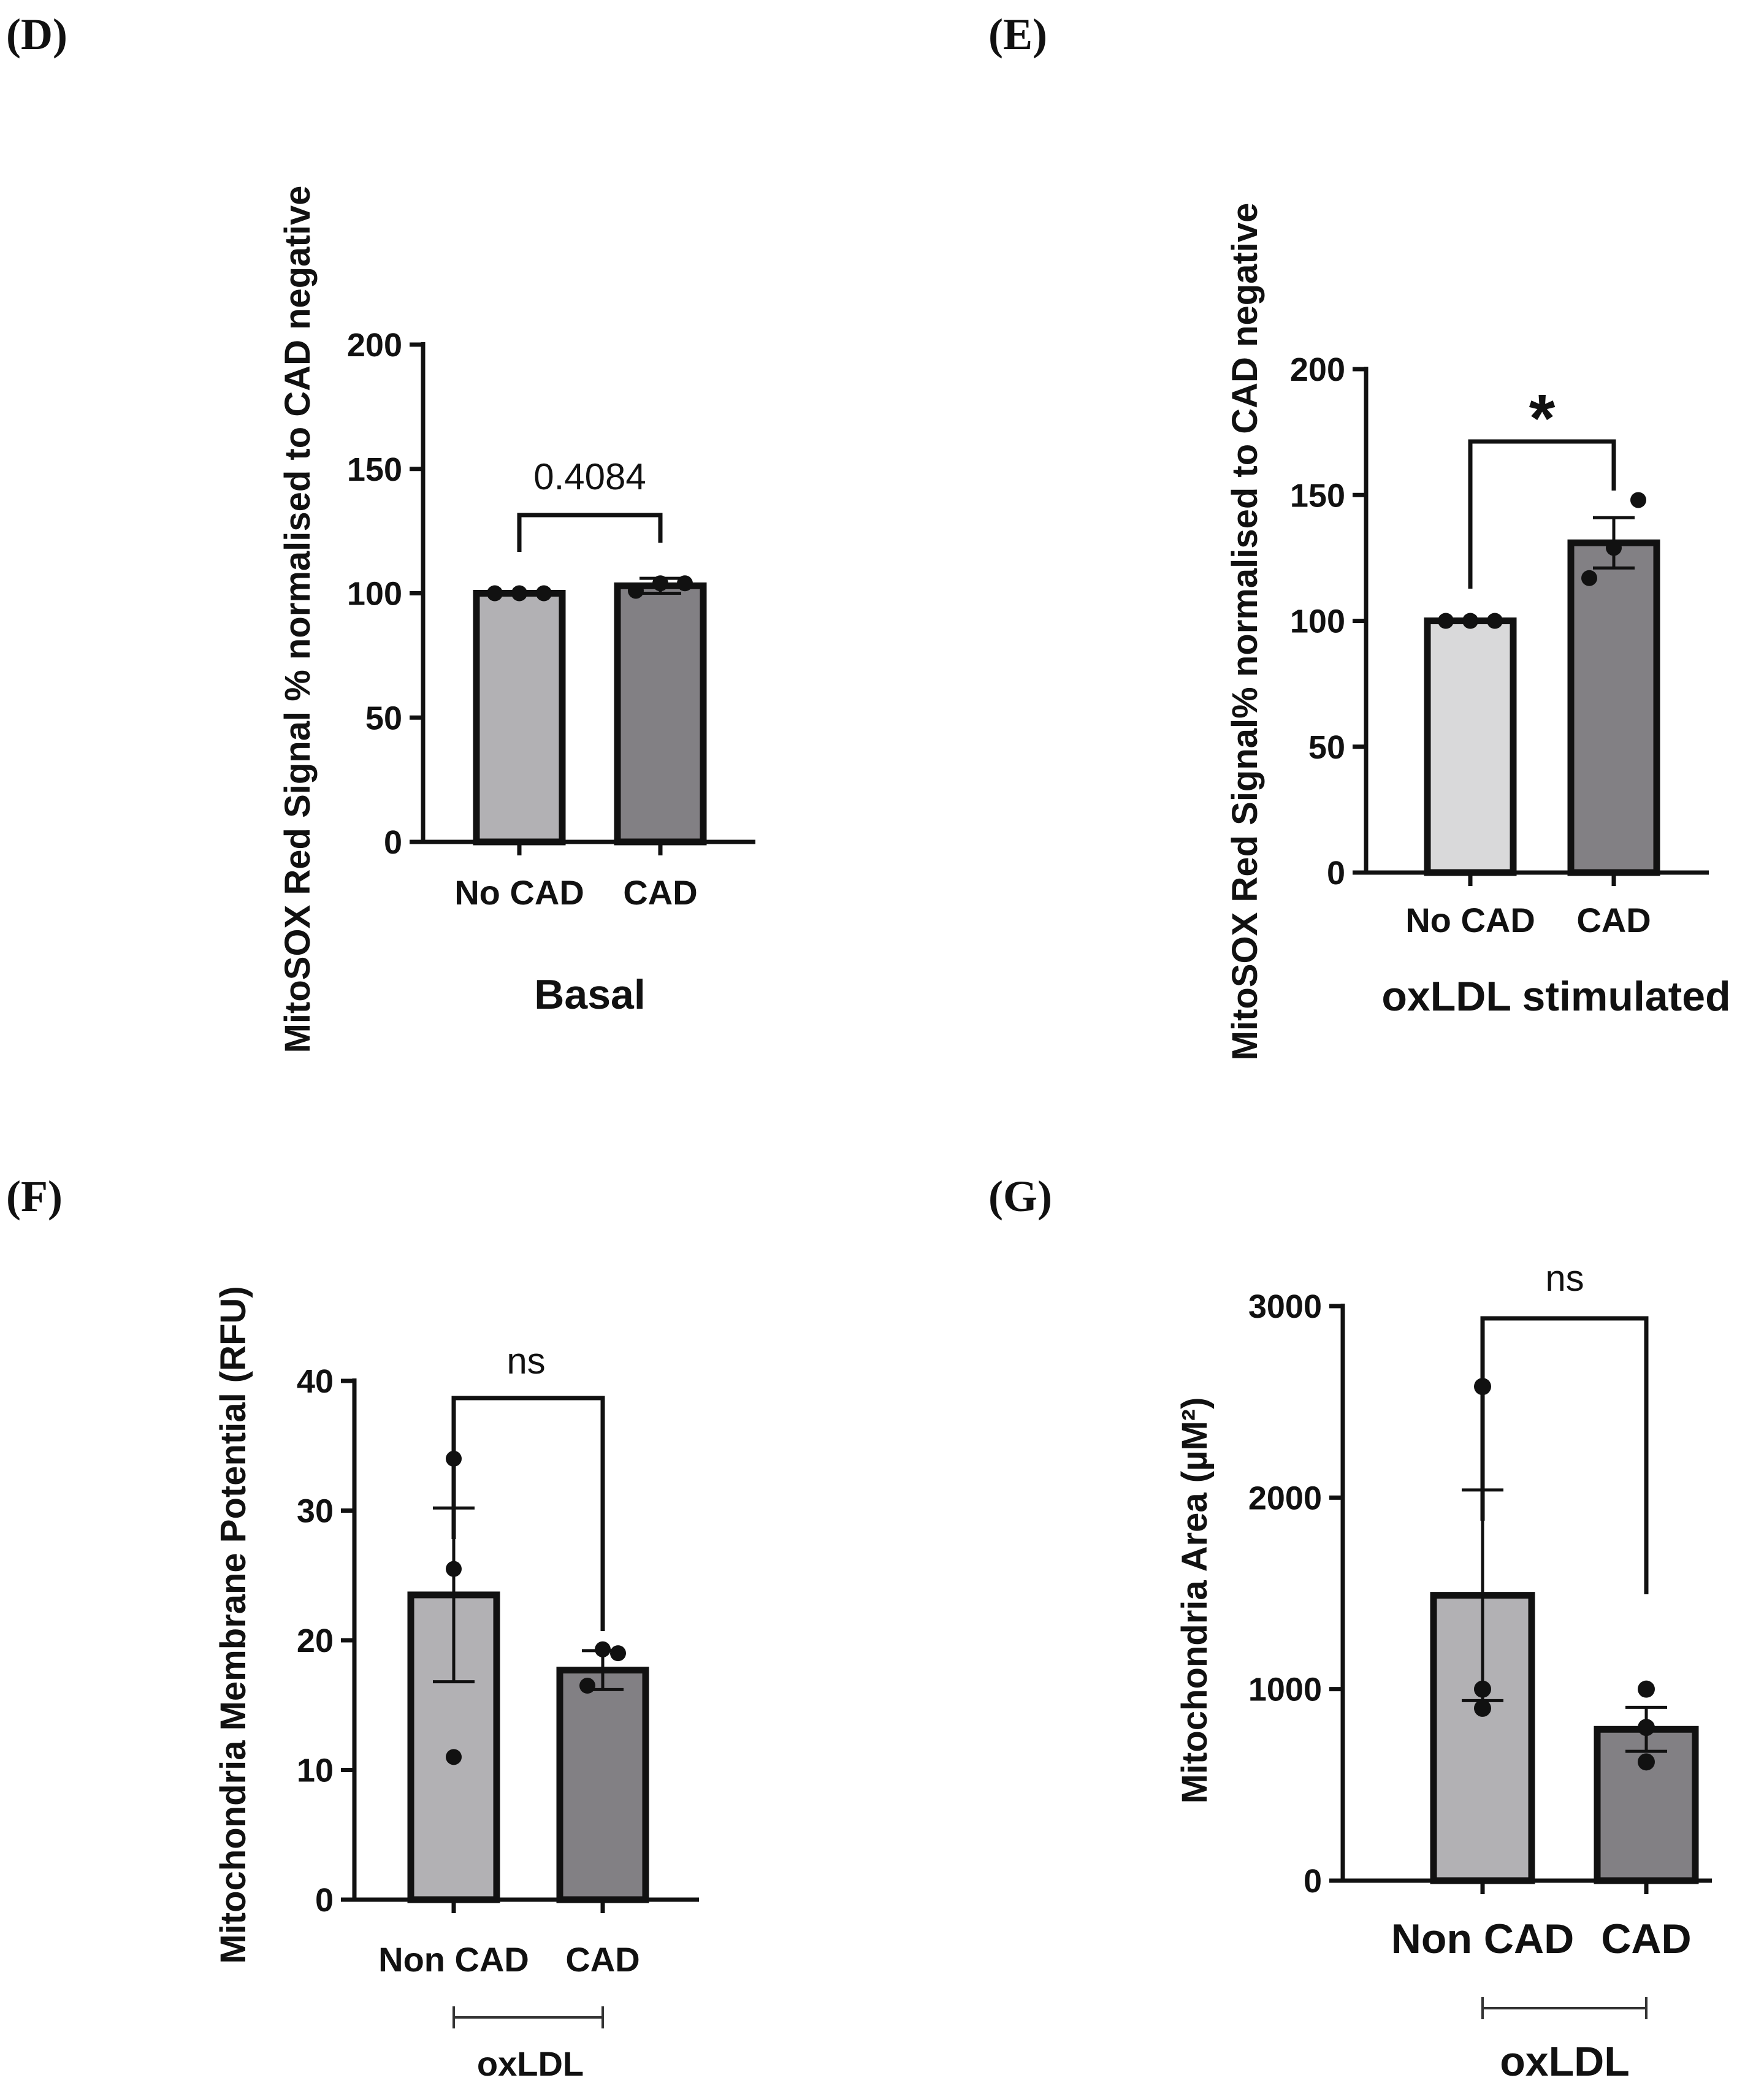 The height and width of the screenshot is (2083, 1764). What do you see at coordinates (1327, 747) in the screenshot?
I see `y-tick-label-e-50: 50` at bounding box center [1327, 747].